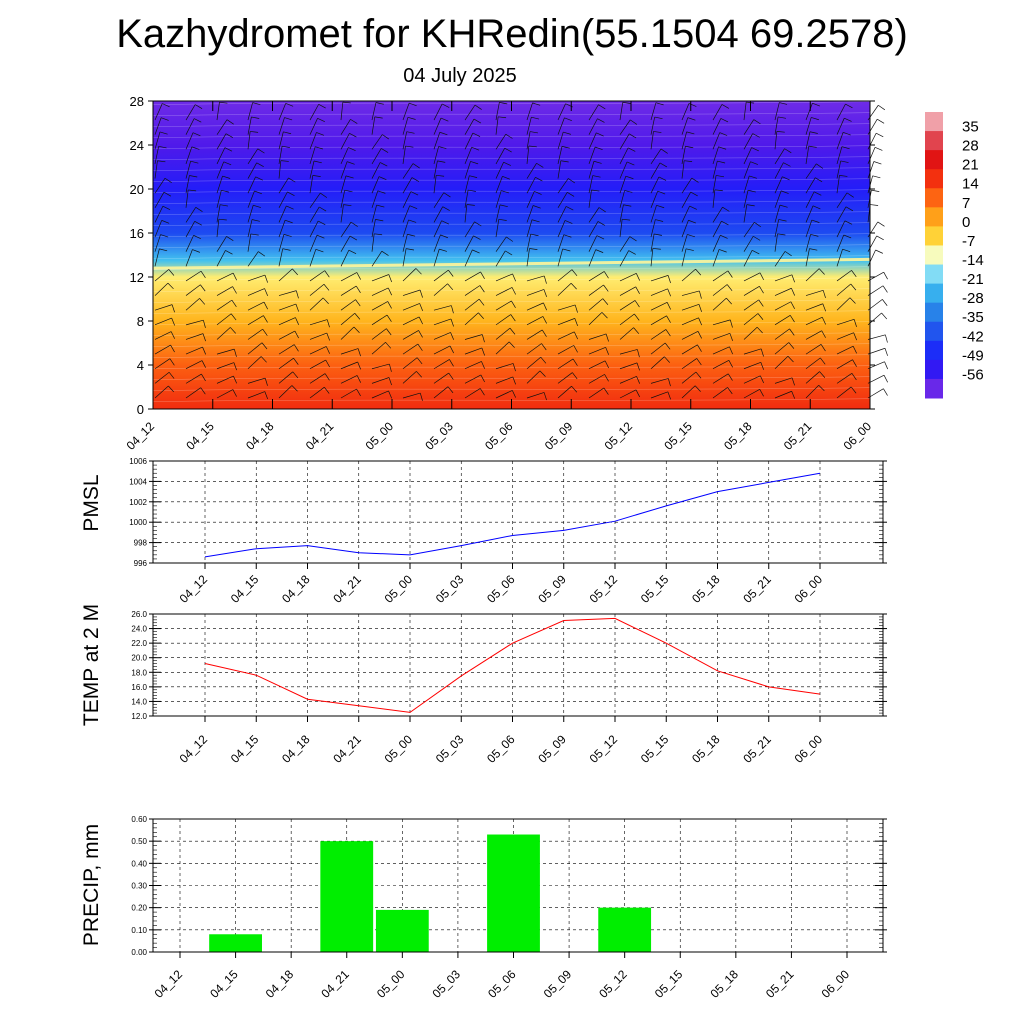 The image size is (1024, 1024). Describe the element at coordinates (512, 34) in the screenshot. I see `chart-title: Kazhydromet for KHRedin(55.1504 69.2578)` at that location.